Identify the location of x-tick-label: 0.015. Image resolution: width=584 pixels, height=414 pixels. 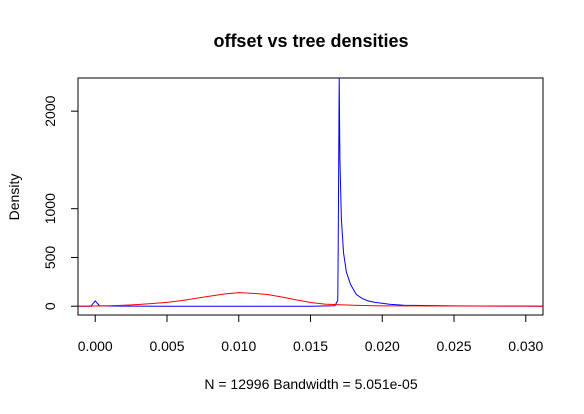
(310, 346).